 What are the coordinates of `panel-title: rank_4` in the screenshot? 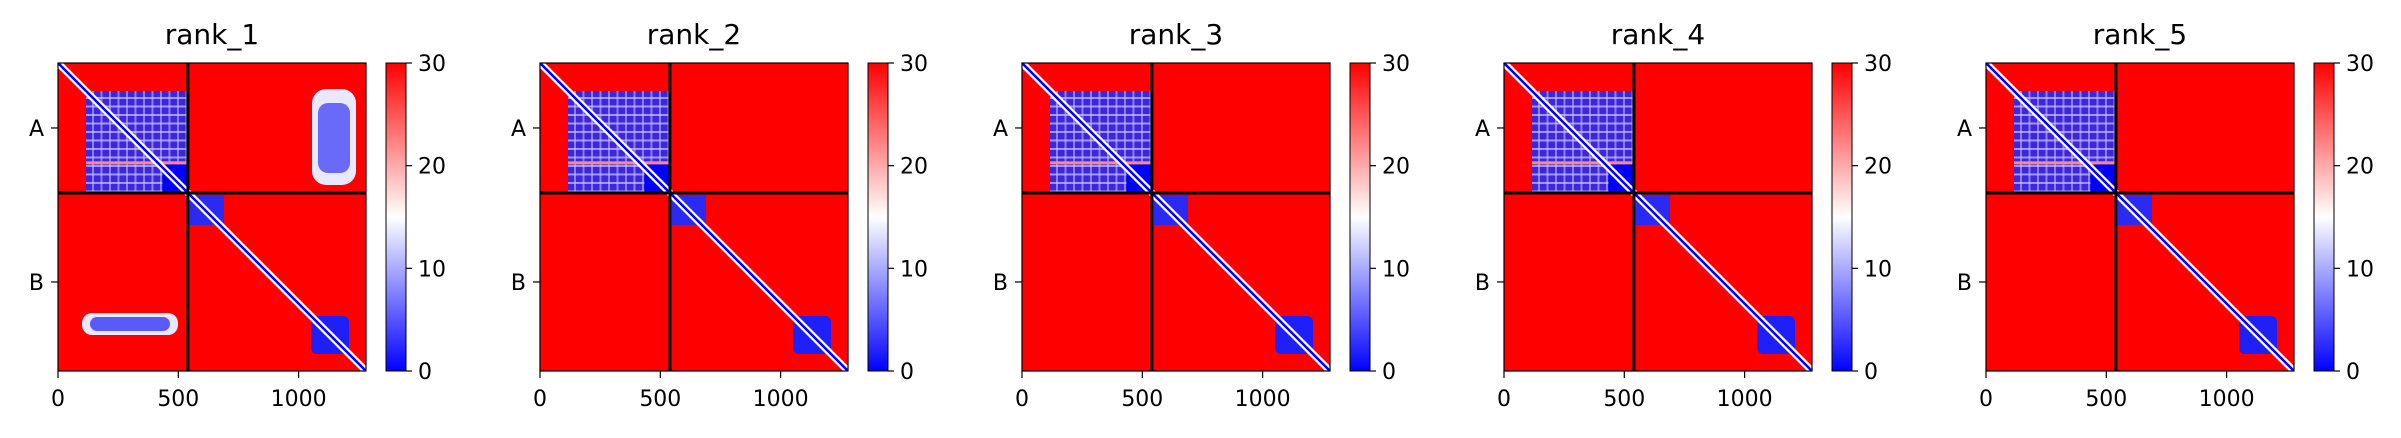 It's located at (1658, 34).